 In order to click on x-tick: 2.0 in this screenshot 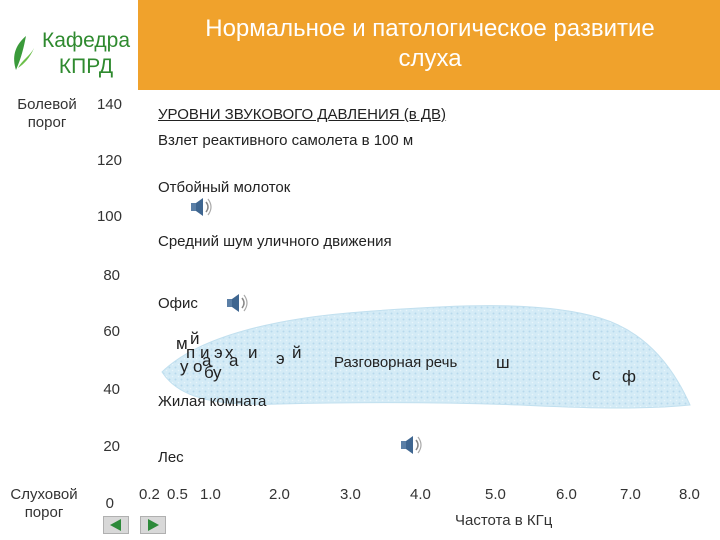, I will do `click(279, 494)`.